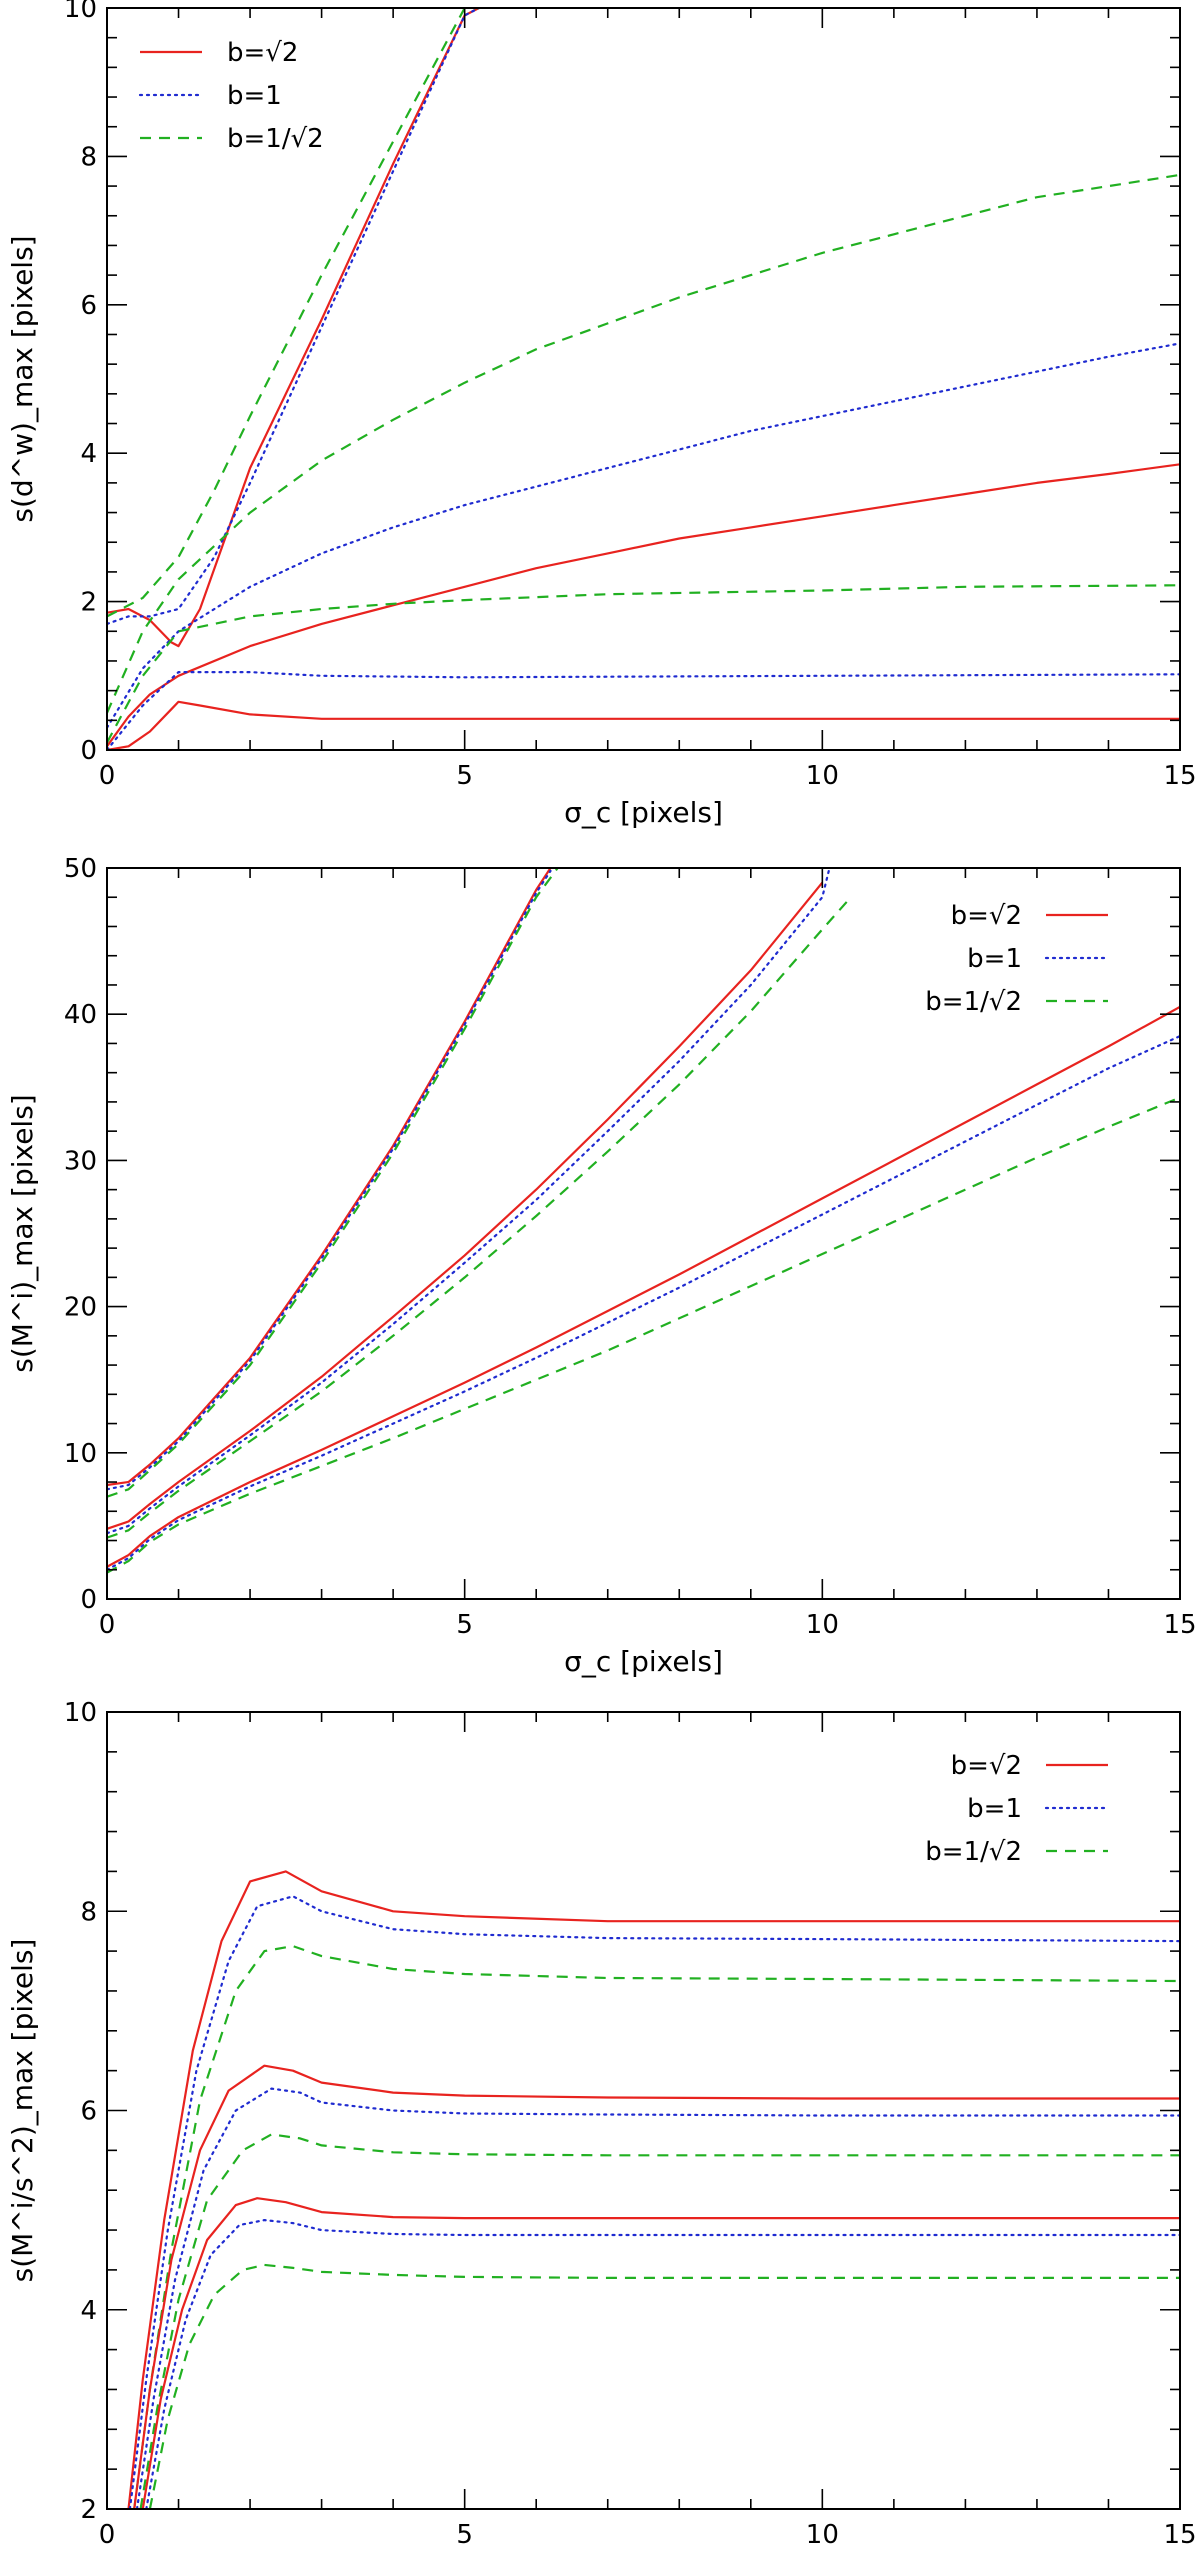  What do you see at coordinates (80, 1308) in the screenshot?
I see `y-tick-label: 20` at bounding box center [80, 1308].